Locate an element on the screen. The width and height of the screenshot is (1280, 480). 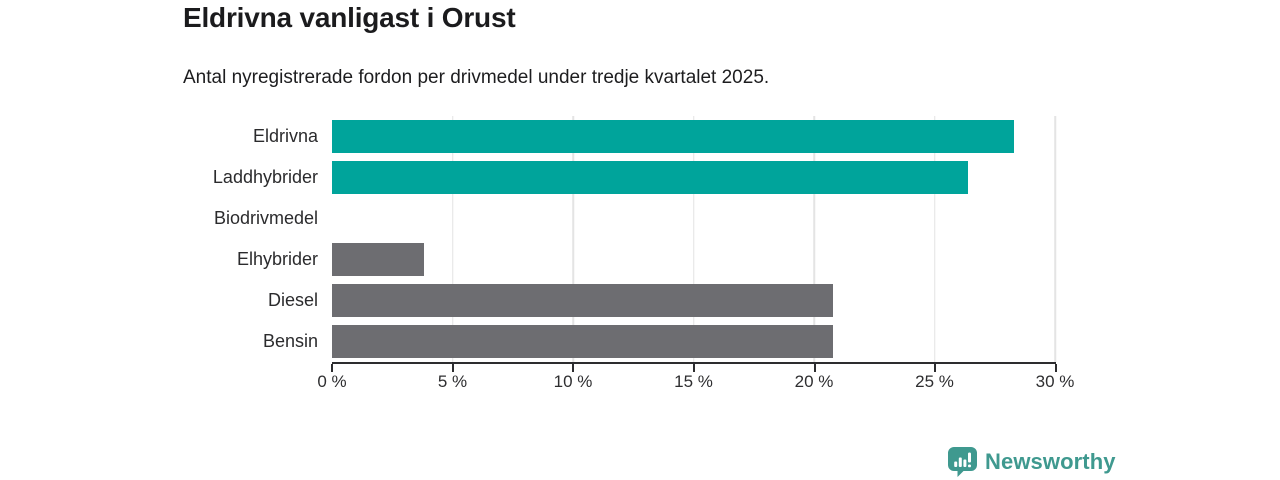
x-axis is located at coordinates (694, 367).